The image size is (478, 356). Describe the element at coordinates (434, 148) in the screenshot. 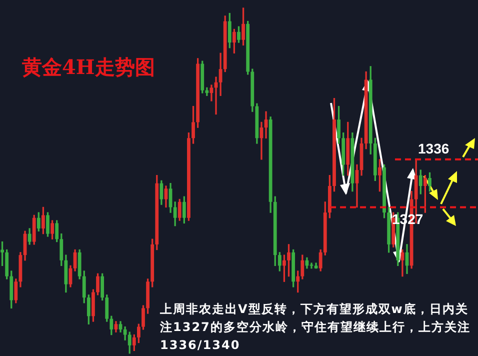

I see `ref-line-label: 1336` at that location.